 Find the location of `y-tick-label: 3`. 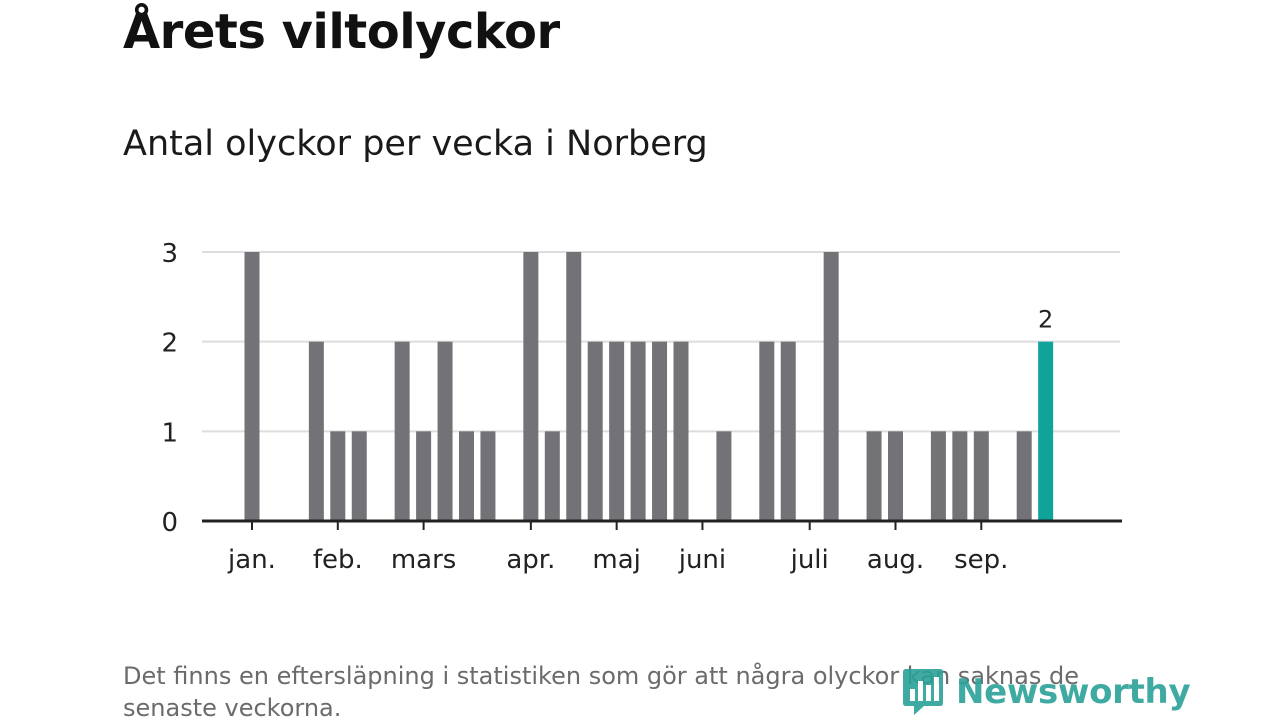

y-tick-label: 3 is located at coordinates (169, 254).